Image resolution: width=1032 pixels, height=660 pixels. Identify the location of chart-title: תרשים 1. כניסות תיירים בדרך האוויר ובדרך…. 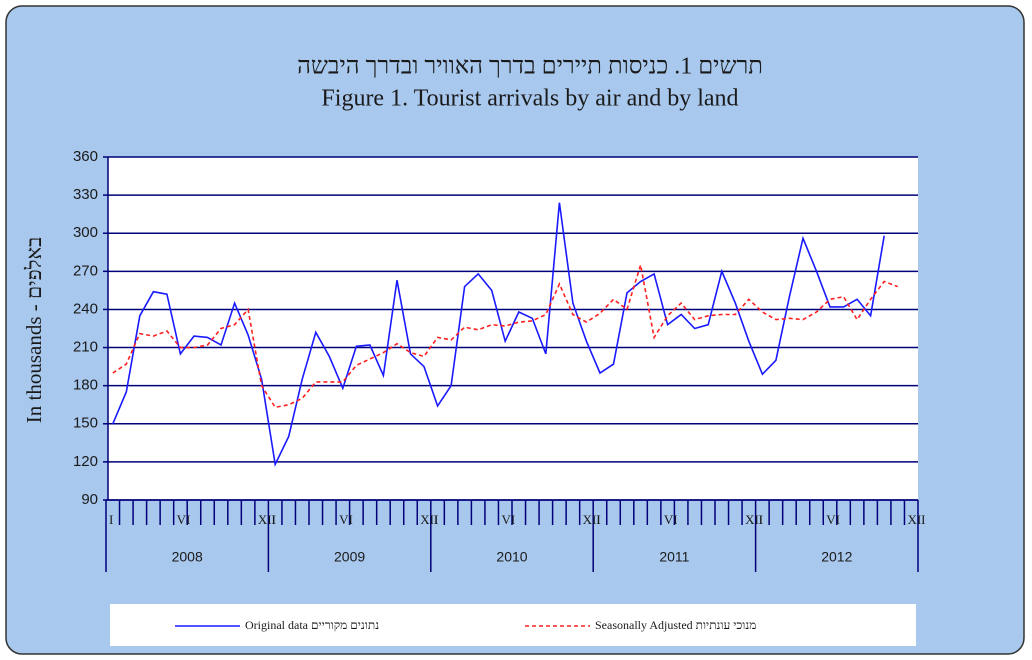
(530, 67).